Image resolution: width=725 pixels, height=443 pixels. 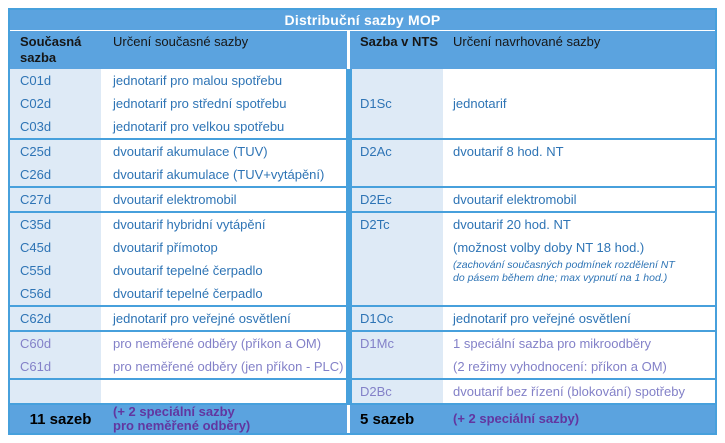 I want to click on current-rates-note-line: (+ 2 speciální sazby, so click(x=174, y=411).